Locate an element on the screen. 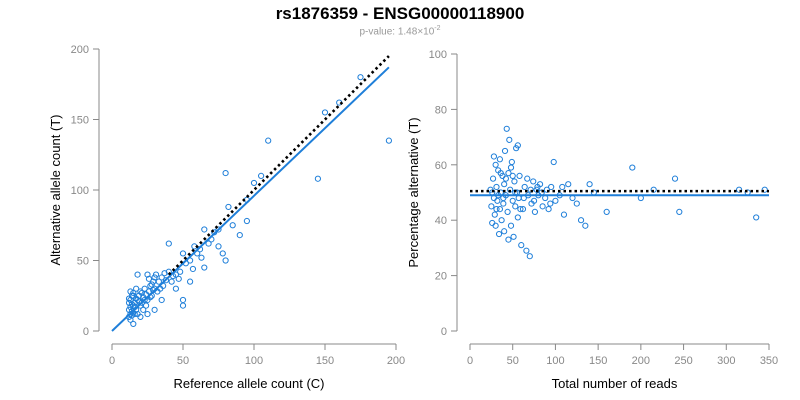 The width and height of the screenshot is (800, 400). y-tick-label: 80 is located at coordinates (441, 110).